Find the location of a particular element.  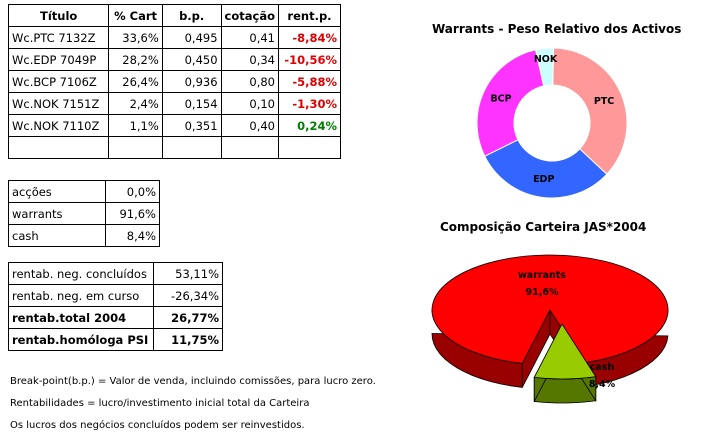

cell-titulo: Wc.EDP 7049P is located at coordinates (58, 59).